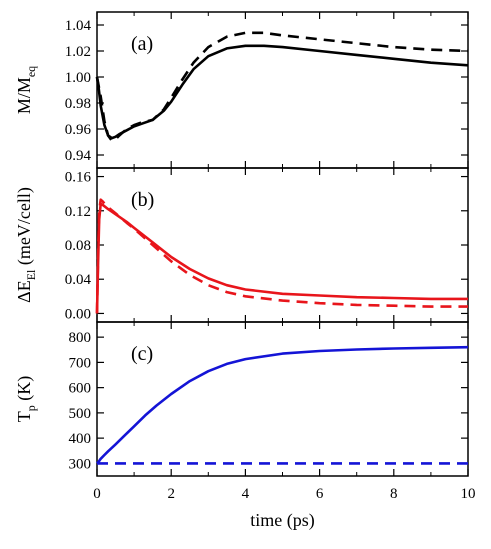 This screenshot has width=491, height=549. I want to click on x-tick-label: 0, so click(97, 494).